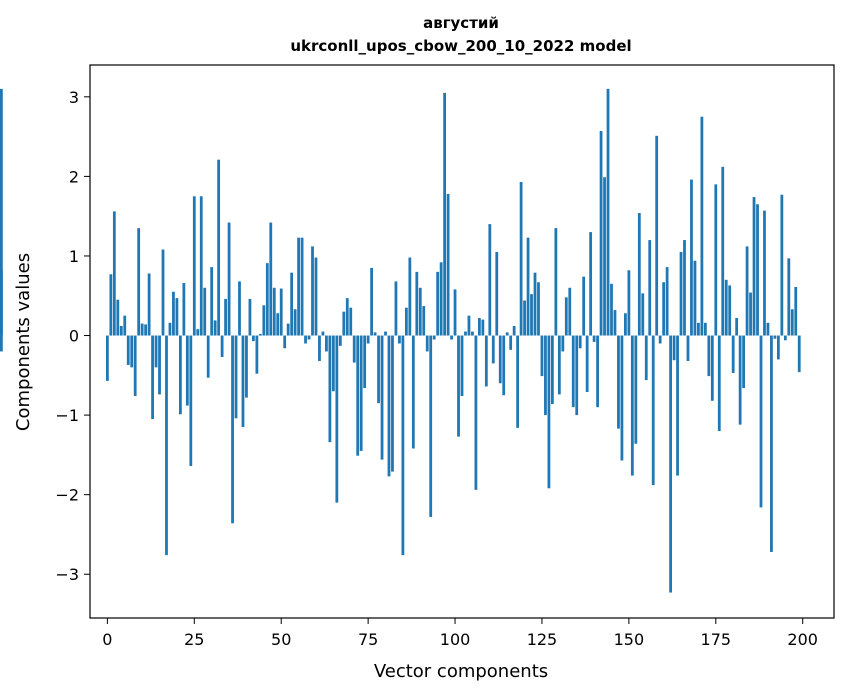 This screenshot has width=847, height=696. Describe the element at coordinates (368, 639) in the screenshot. I see `x-tick-label: 75` at that location.